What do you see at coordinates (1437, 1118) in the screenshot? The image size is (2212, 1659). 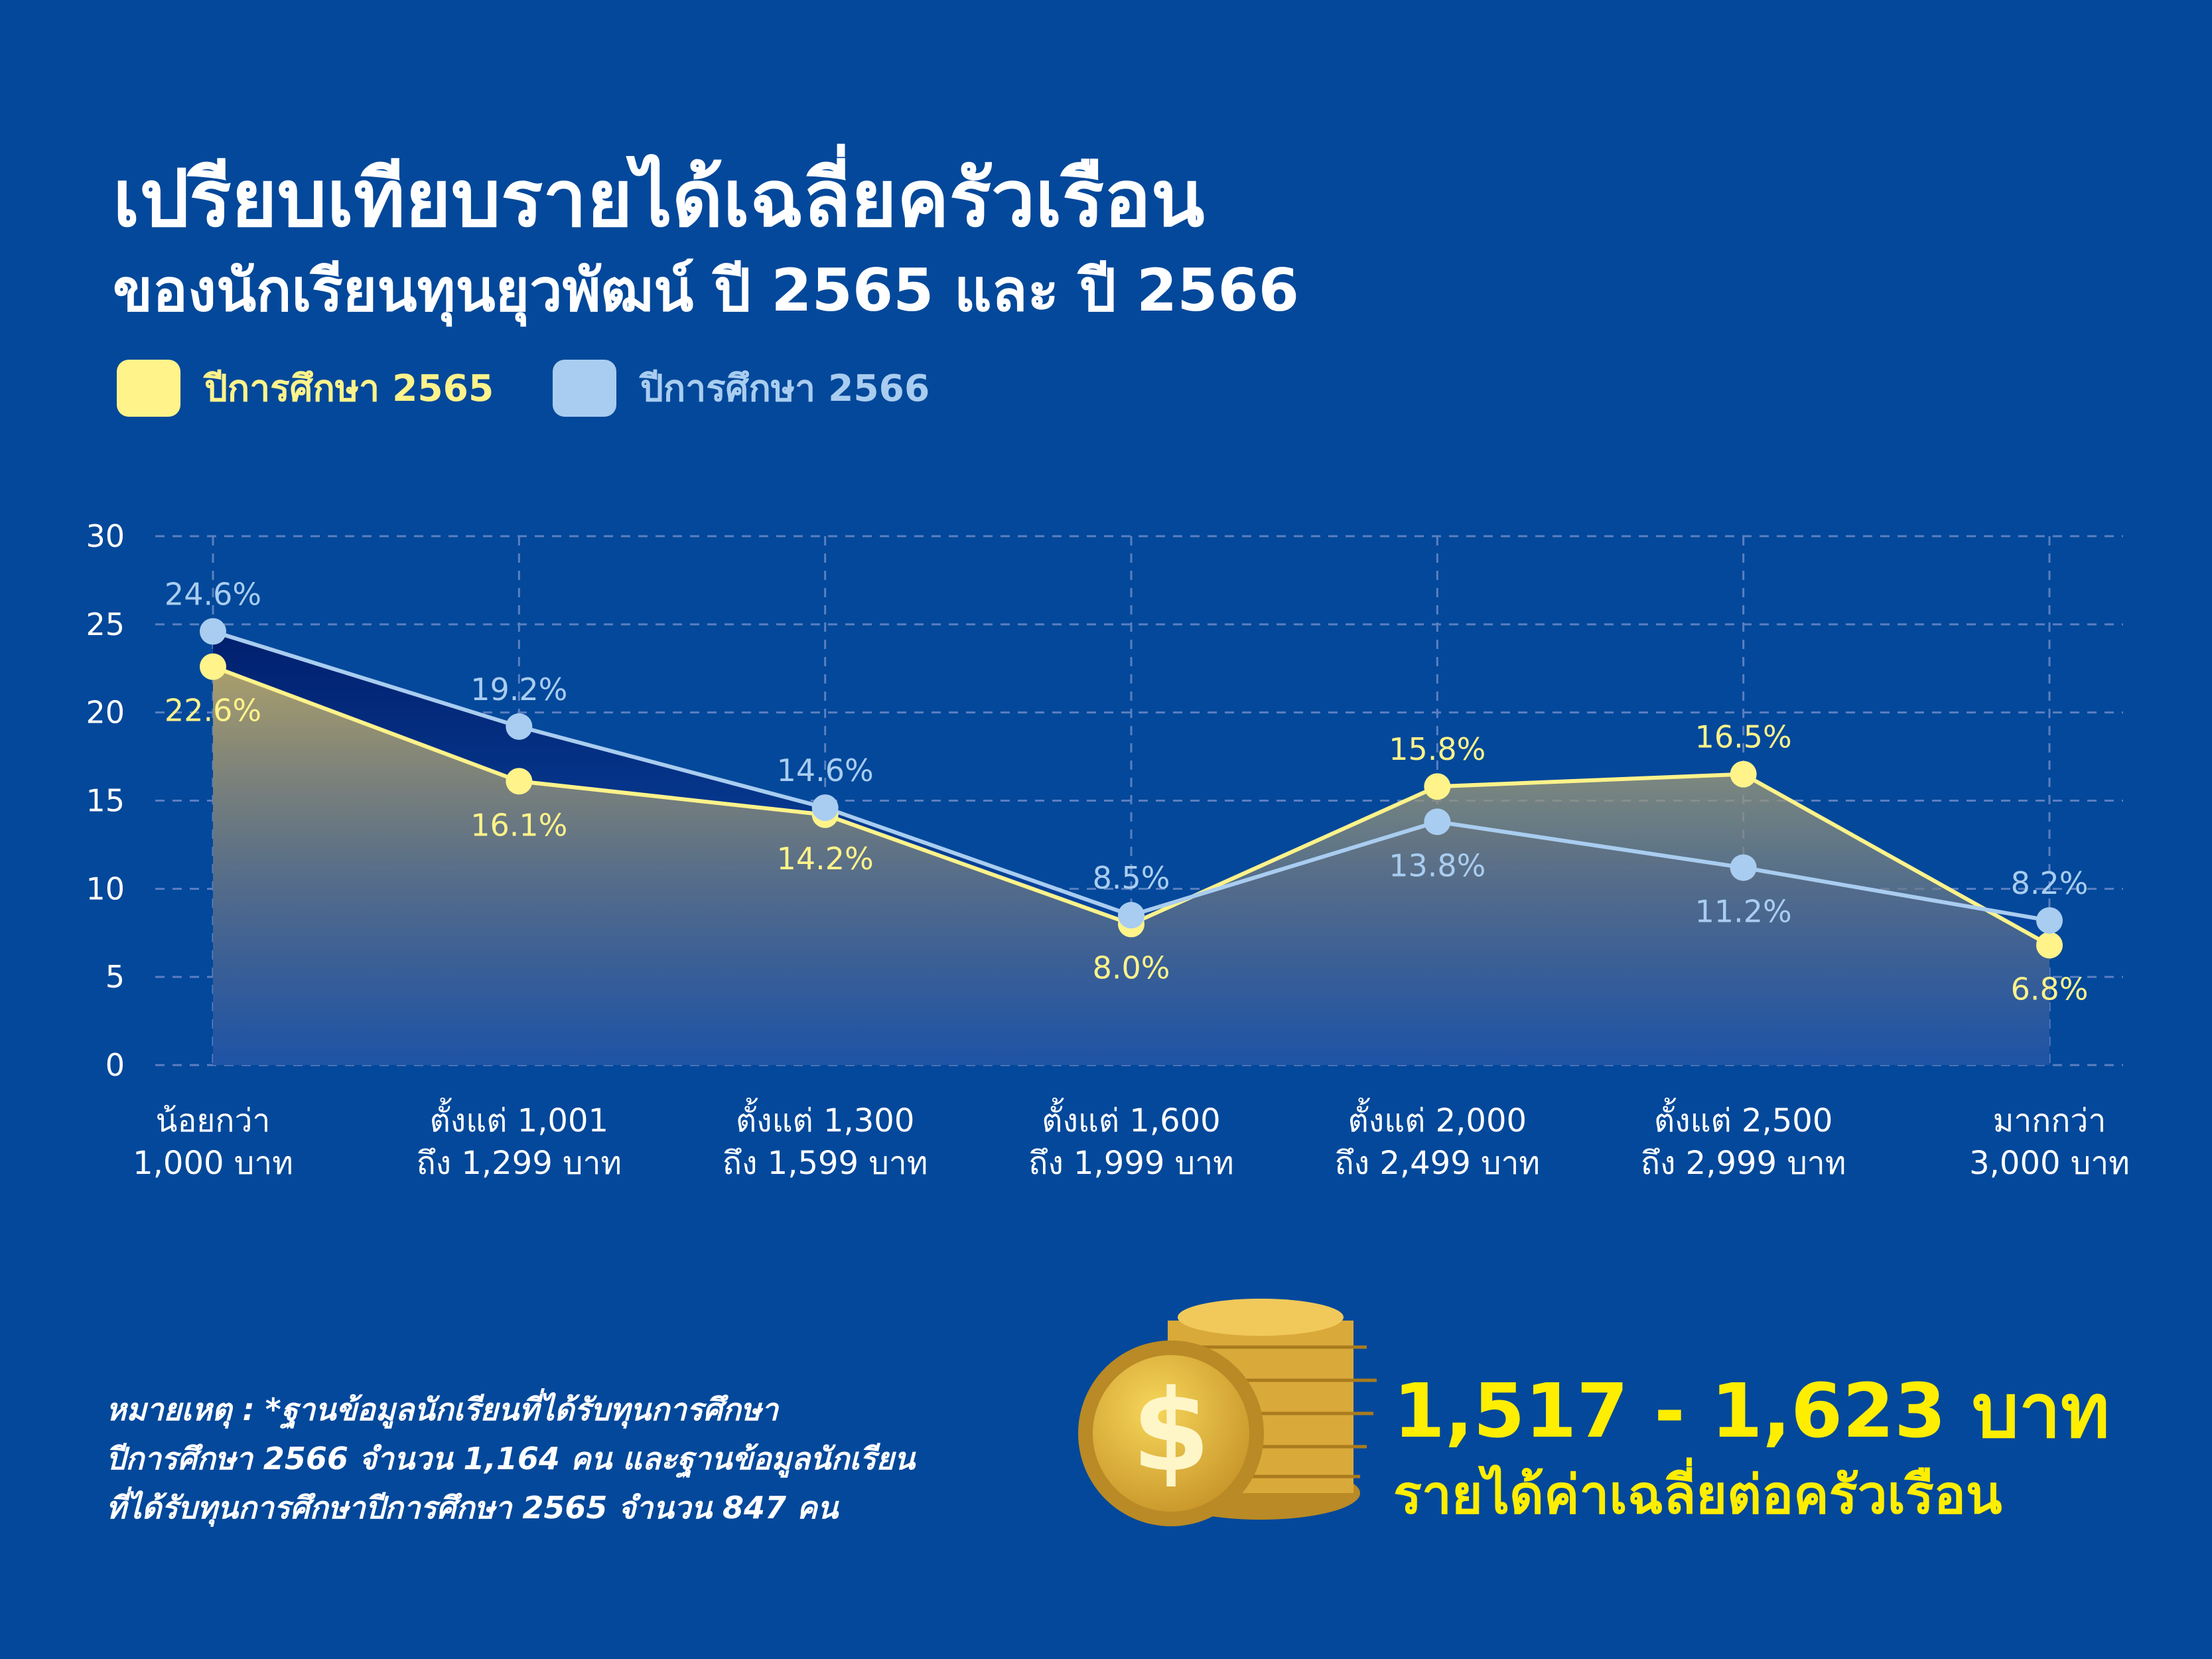 I see `x-tick-label: ตั้งแต่ 2,000` at bounding box center [1437, 1118].